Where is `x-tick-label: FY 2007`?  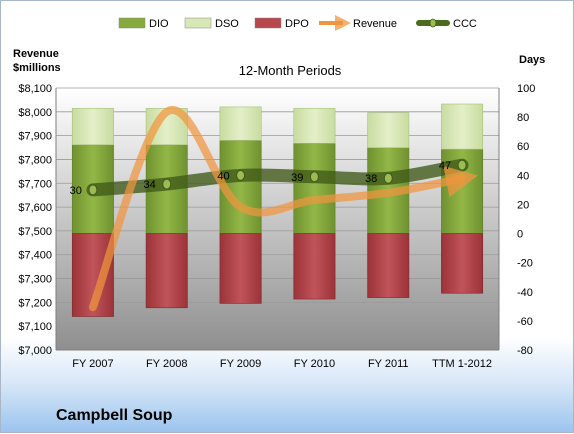
x-tick-label: FY 2007 is located at coordinates (92, 364).